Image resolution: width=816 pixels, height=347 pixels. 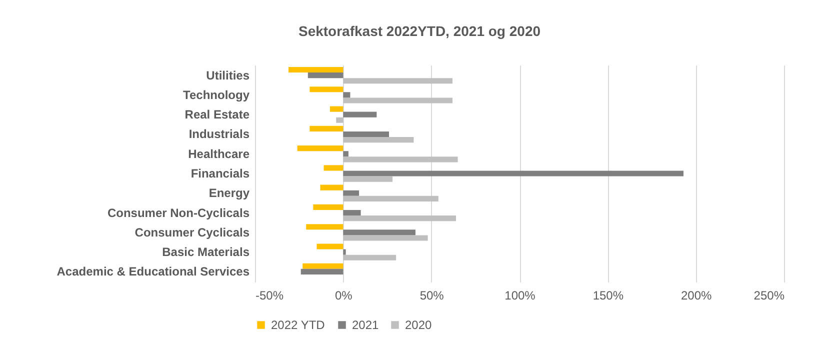 I want to click on x-tick-label: 250%, so click(x=769, y=295).